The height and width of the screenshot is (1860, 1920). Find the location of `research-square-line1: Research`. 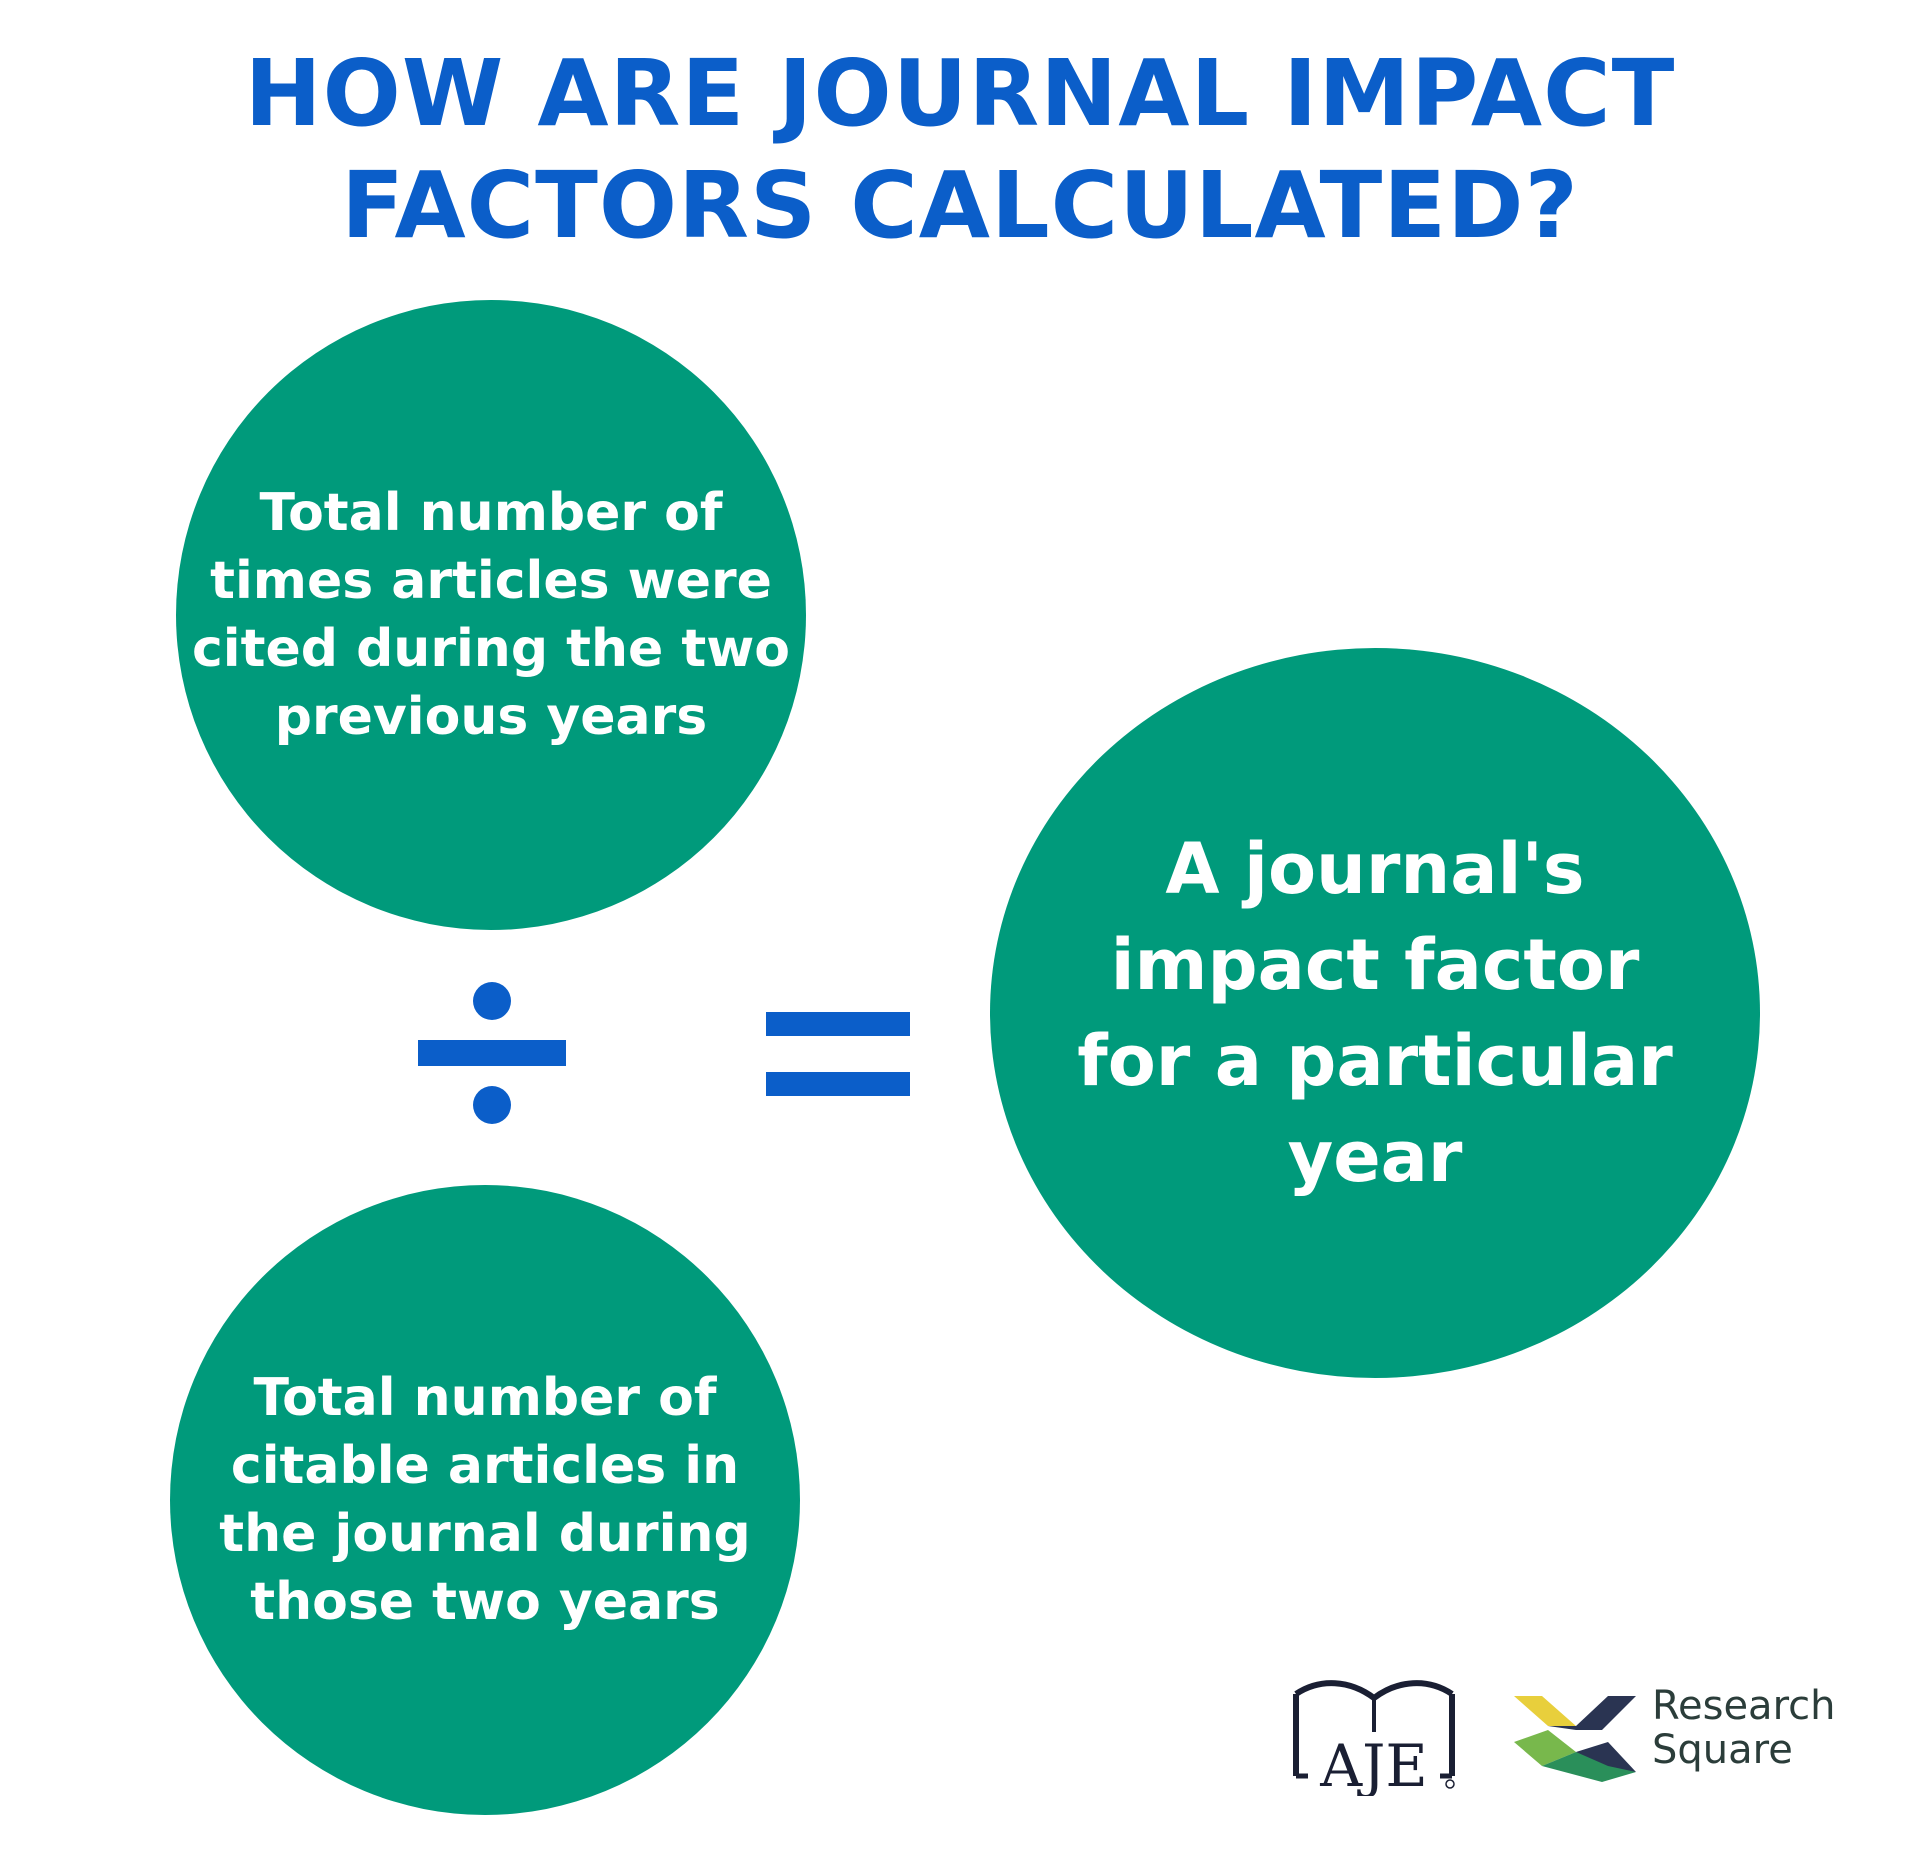

research-square-line1: Research is located at coordinates (1744, 1706).